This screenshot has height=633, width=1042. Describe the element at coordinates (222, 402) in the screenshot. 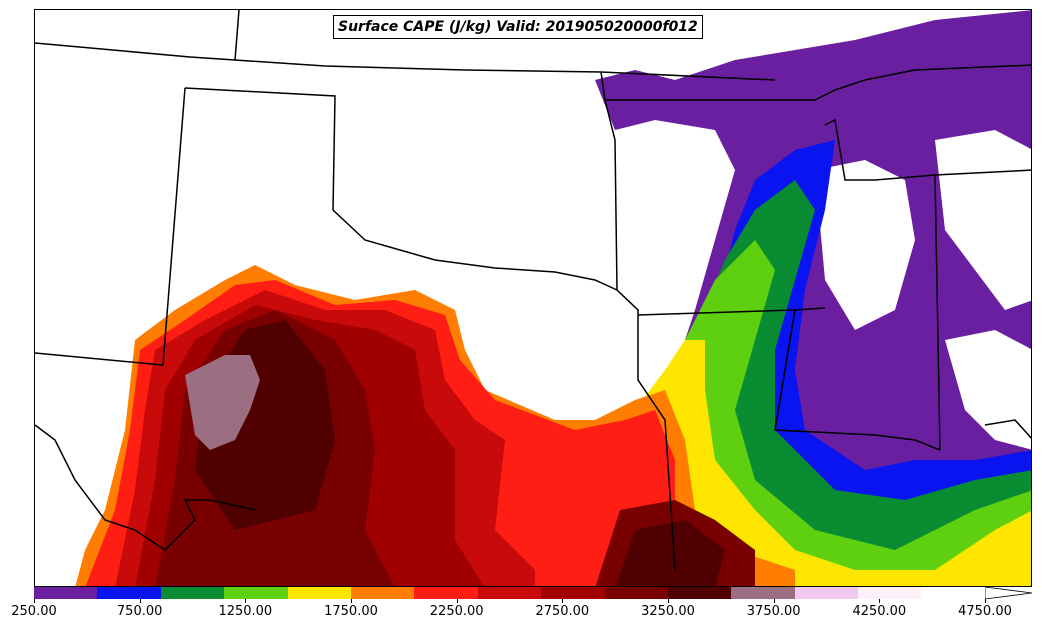

I see `cape-region-max` at that location.